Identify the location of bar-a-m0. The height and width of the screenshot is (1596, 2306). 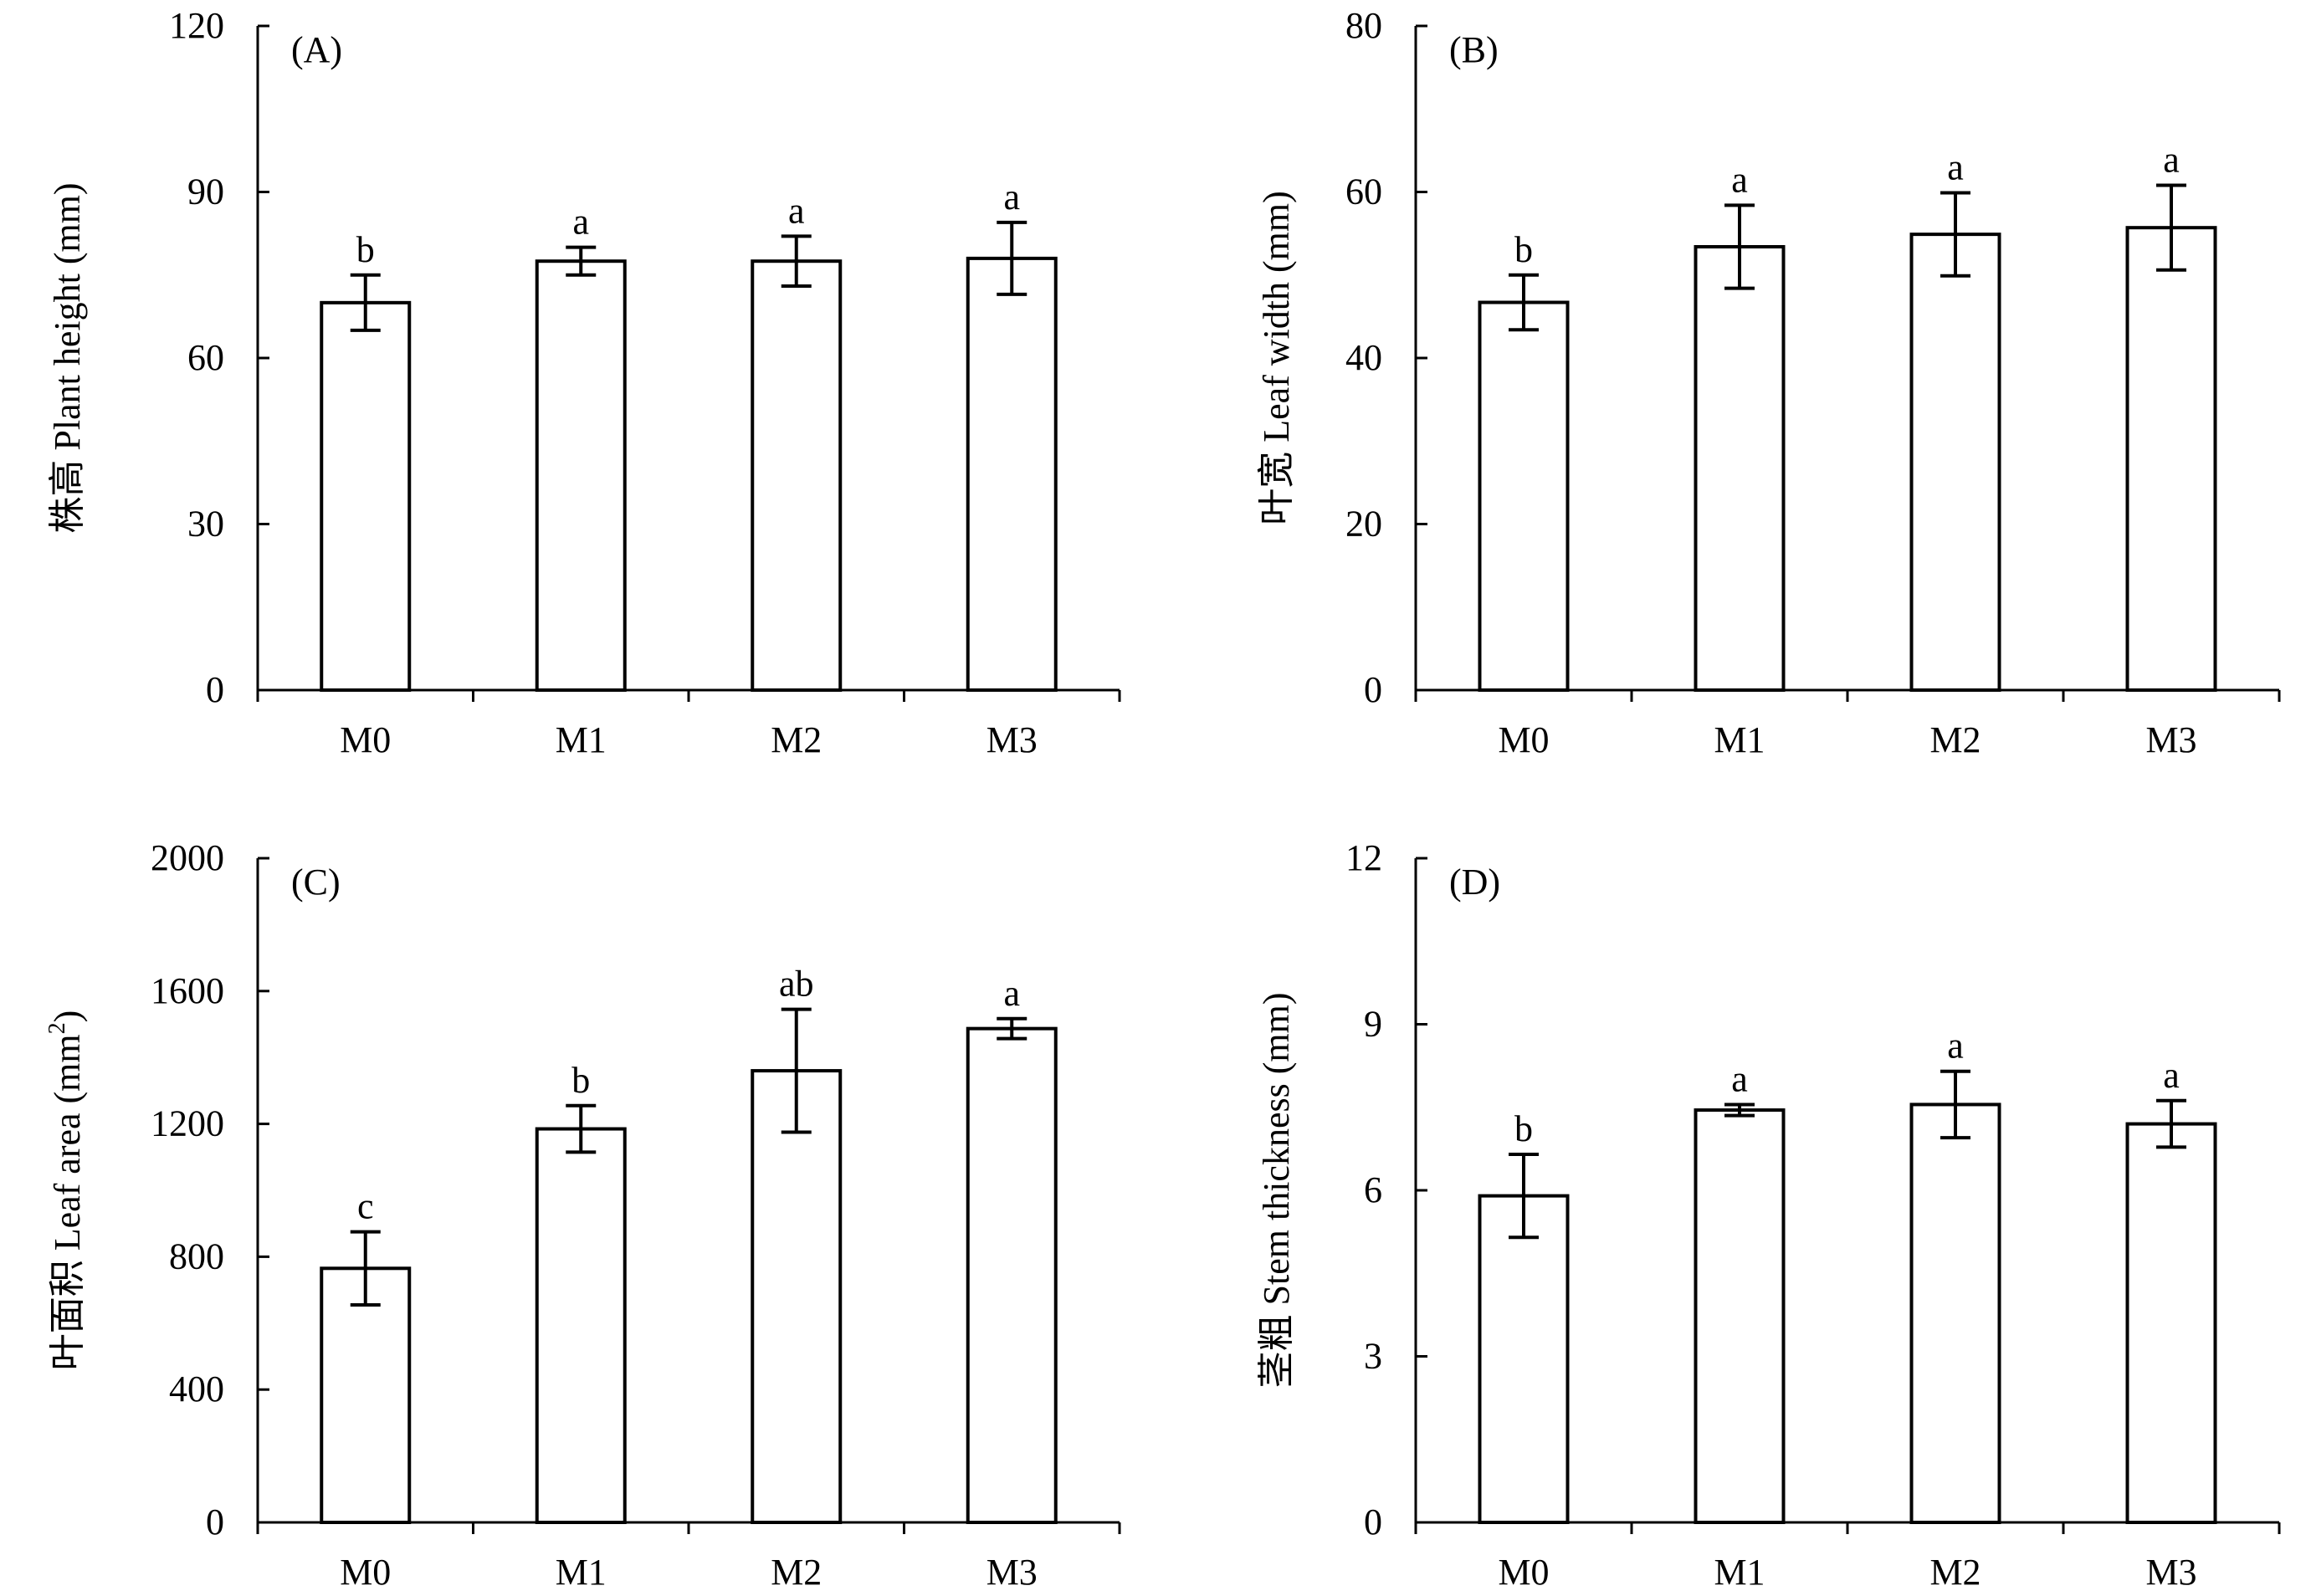
(366, 496).